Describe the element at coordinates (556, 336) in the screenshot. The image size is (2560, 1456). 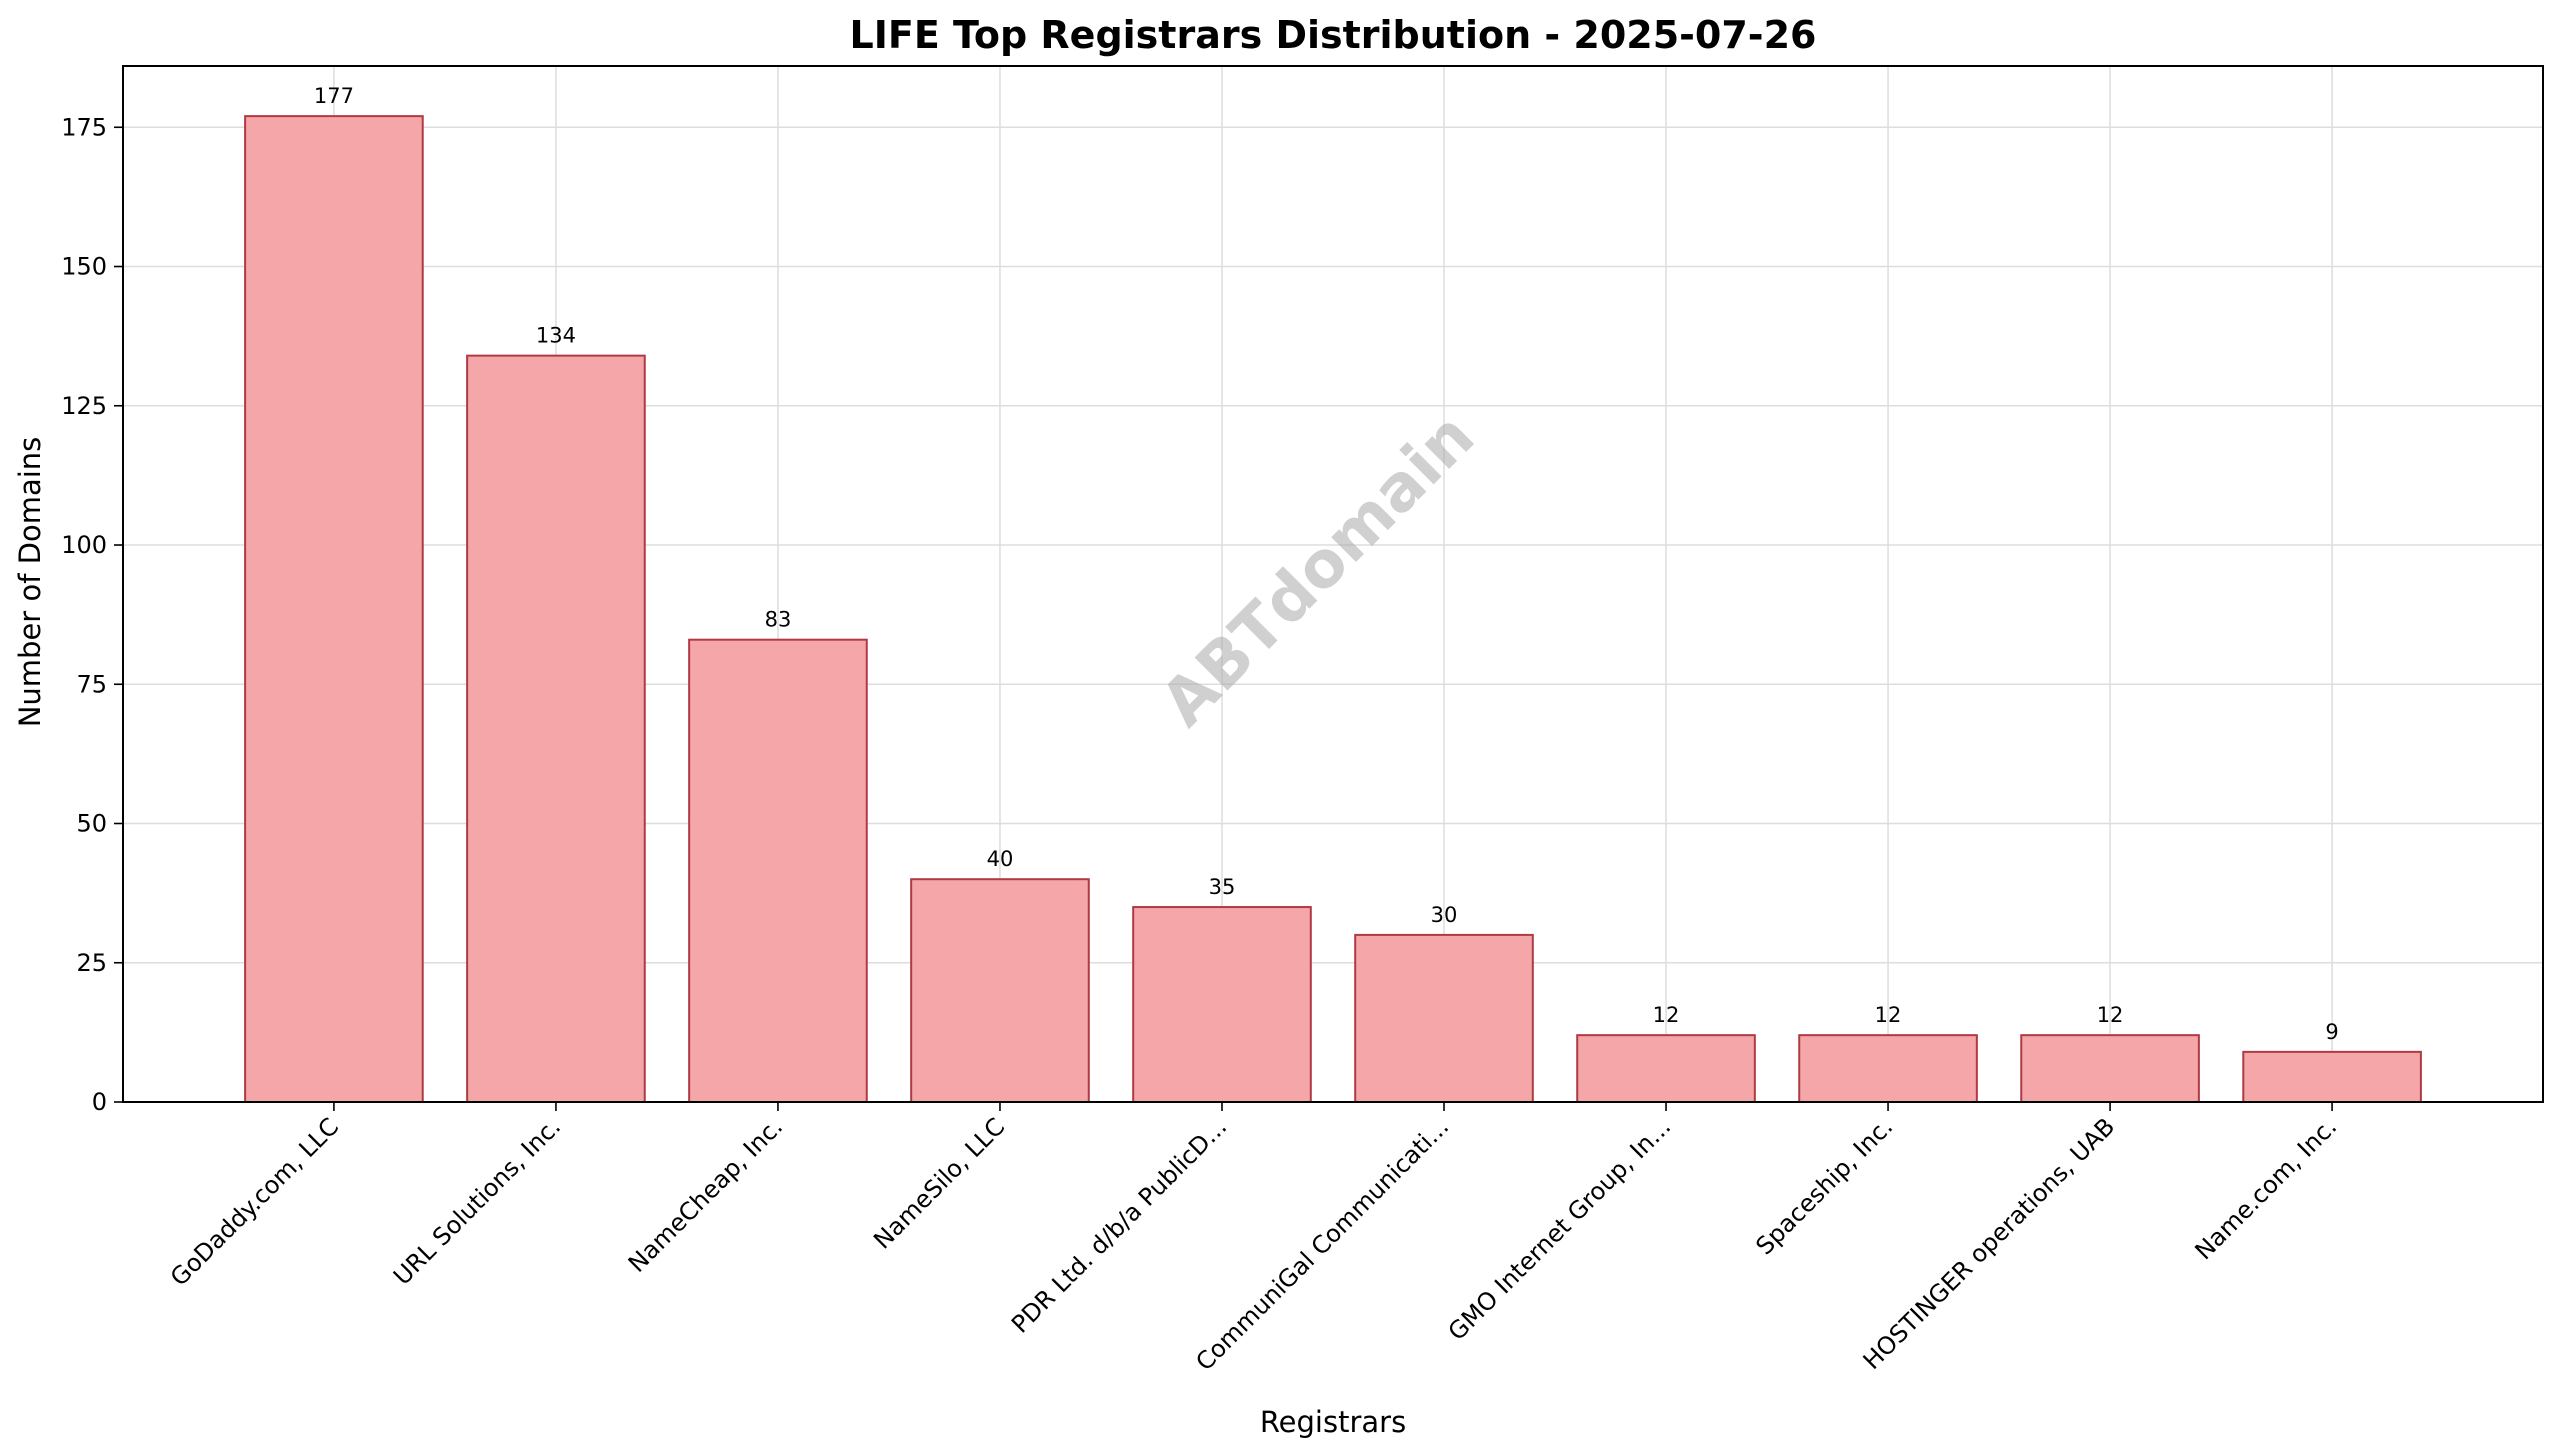
I see `bar-value-label: 134` at that location.